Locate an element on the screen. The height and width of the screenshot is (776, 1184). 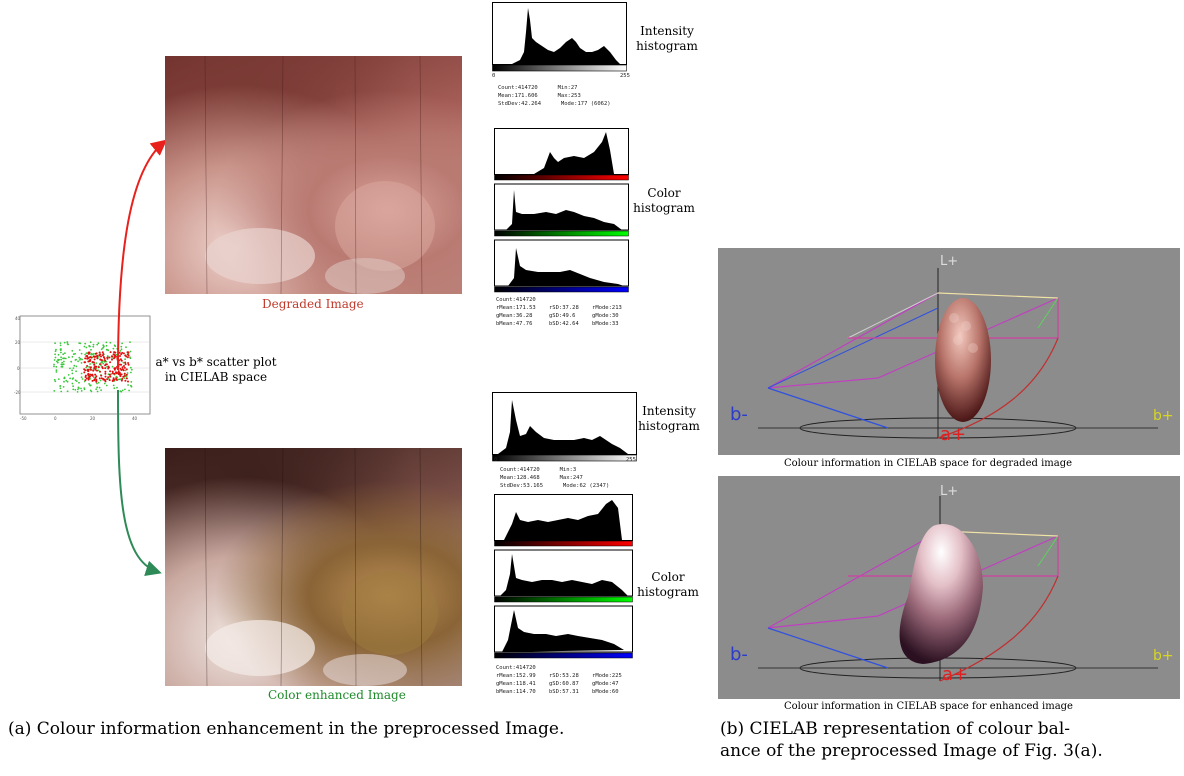
bottom-intensity-label-1: Intensity is located at coordinates (669, 411).